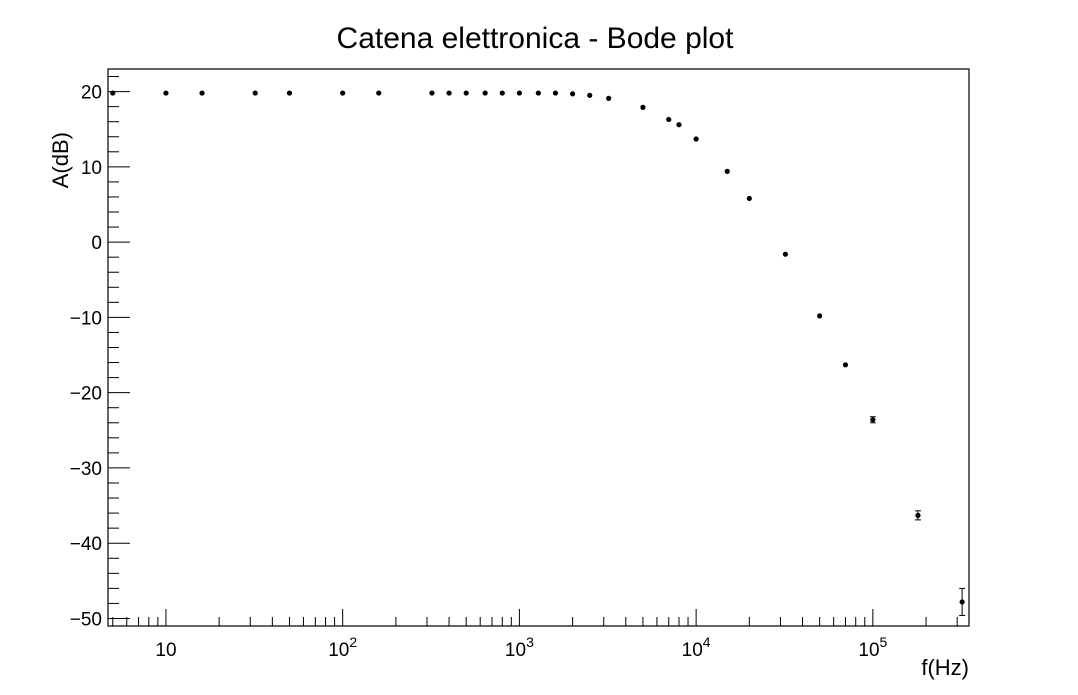 The image size is (1078, 695). Describe the element at coordinates (91, 168) in the screenshot. I see `y-tick-label: 10` at that location.